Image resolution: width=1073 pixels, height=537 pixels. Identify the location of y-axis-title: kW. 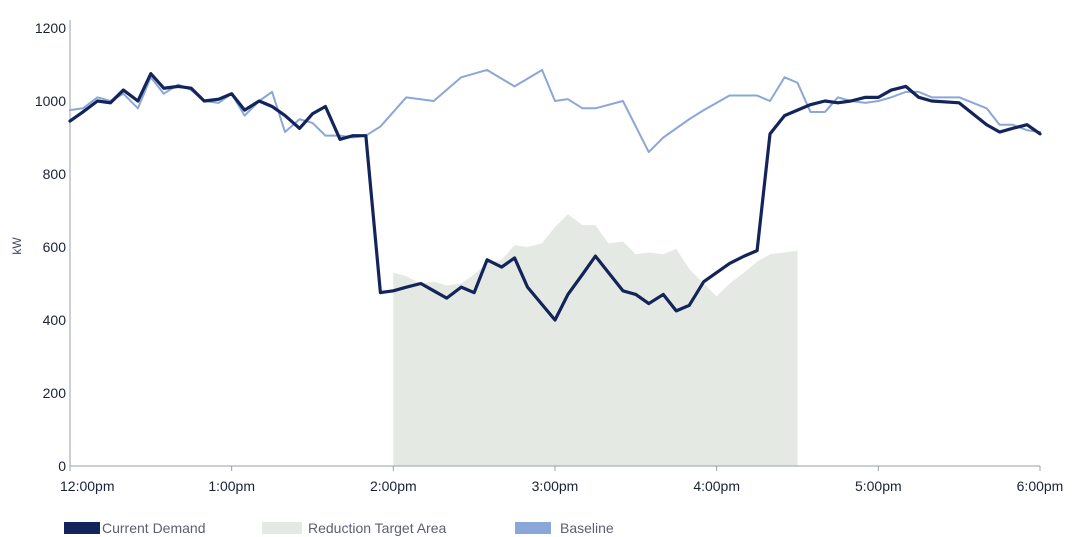
(17, 246).